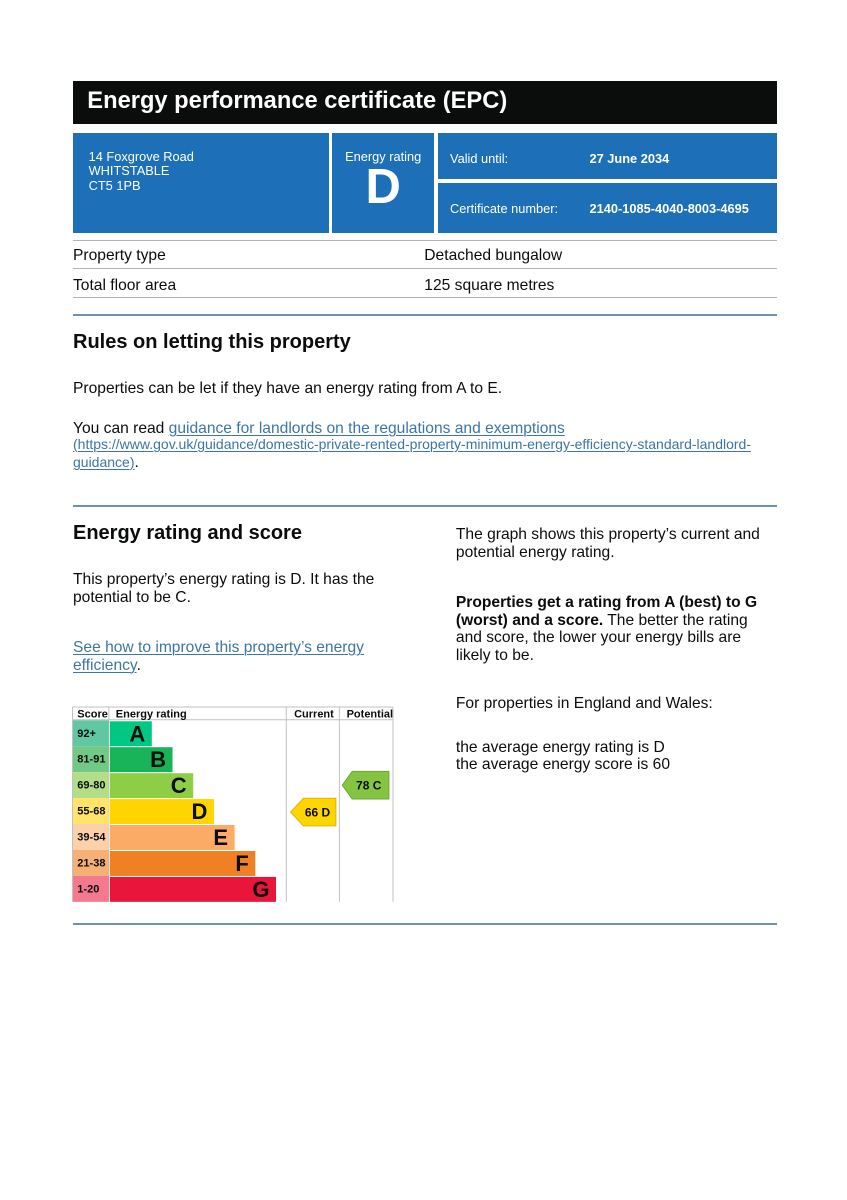 This screenshot has height=1200, width=847. What do you see at coordinates (151, 714) in the screenshot?
I see `svg-text: Energy rating` at bounding box center [151, 714].